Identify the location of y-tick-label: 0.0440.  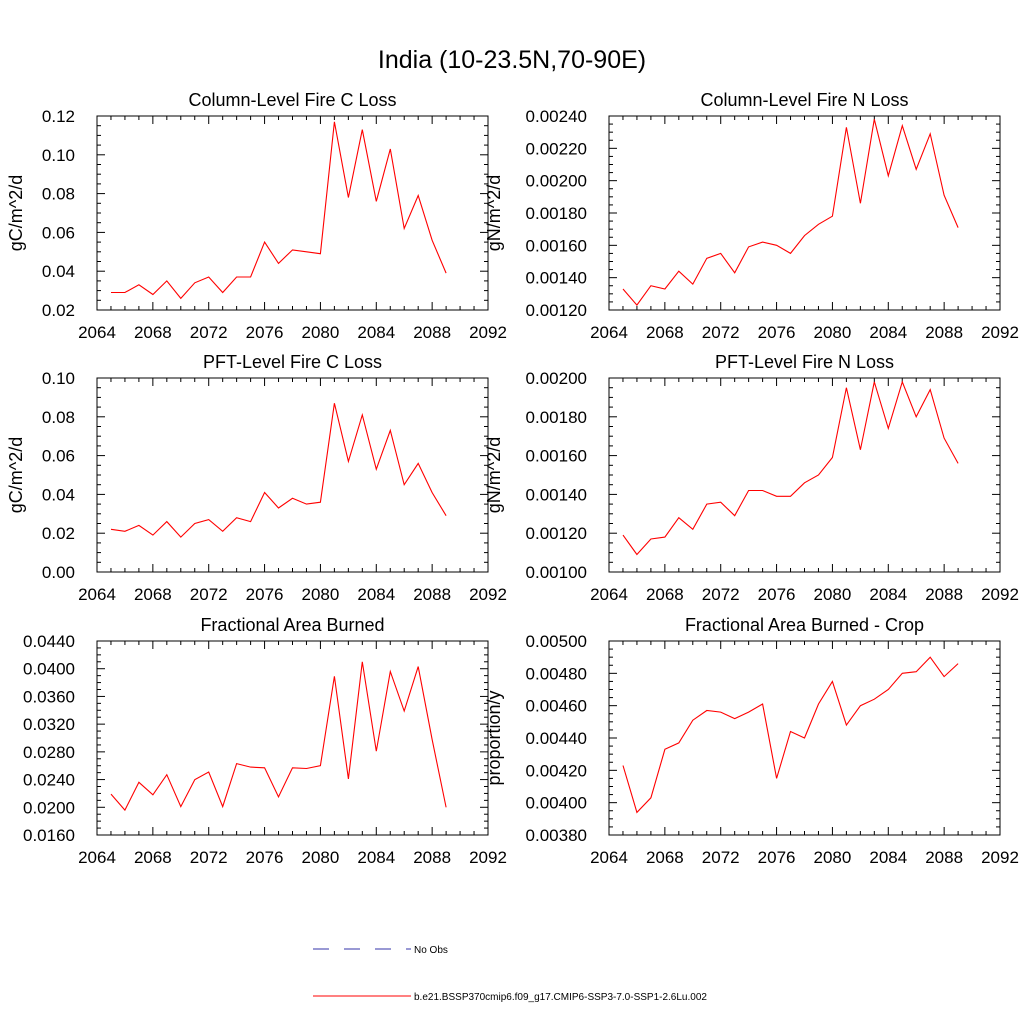
(49, 641).